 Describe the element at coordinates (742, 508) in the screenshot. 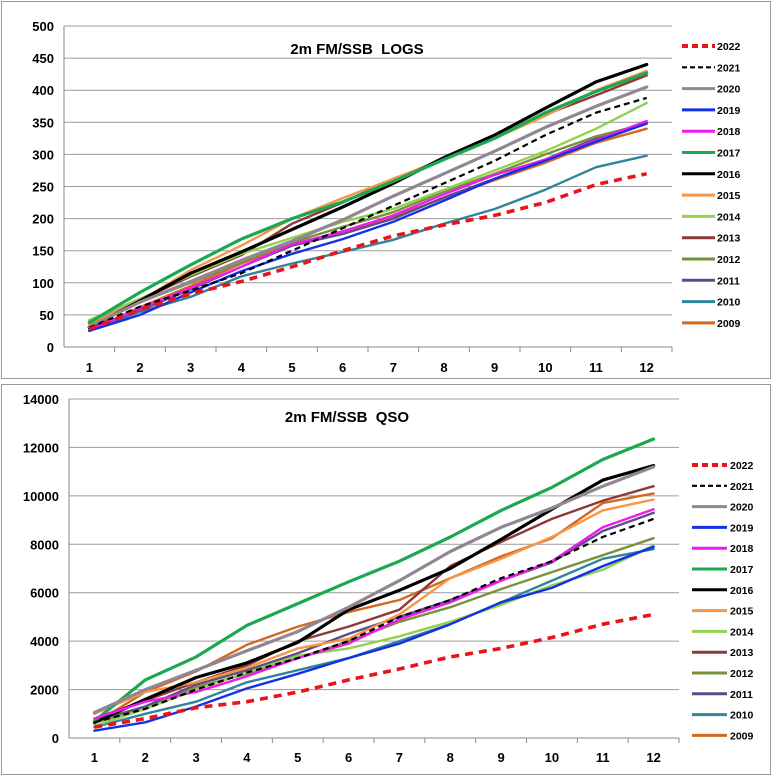

I see `qso-legend-label-2020: 2020` at that location.